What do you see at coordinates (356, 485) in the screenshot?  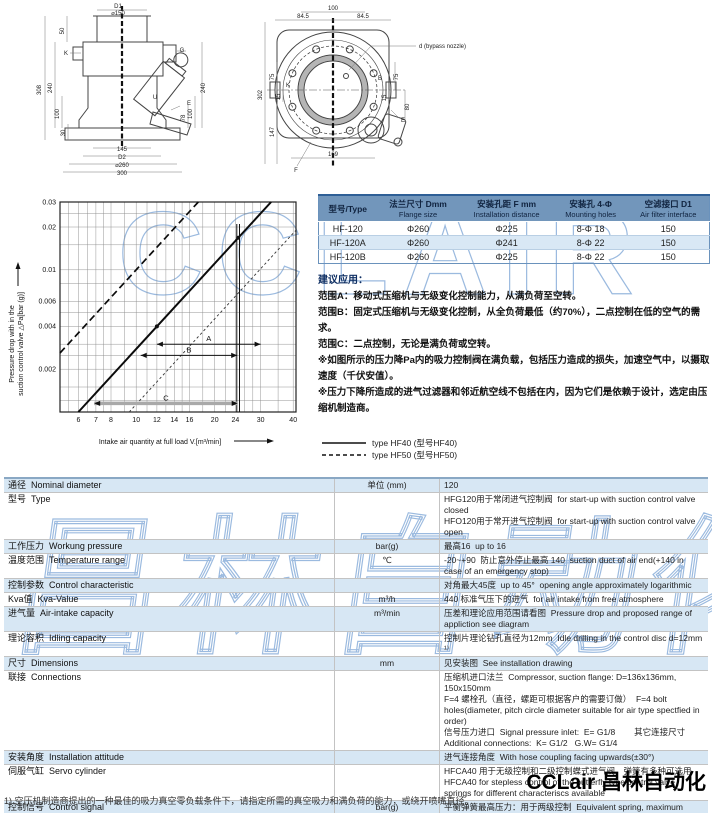 I see `spec-row: 通径 Nominal diameter 单位 (mm) 120` at bounding box center [356, 485].